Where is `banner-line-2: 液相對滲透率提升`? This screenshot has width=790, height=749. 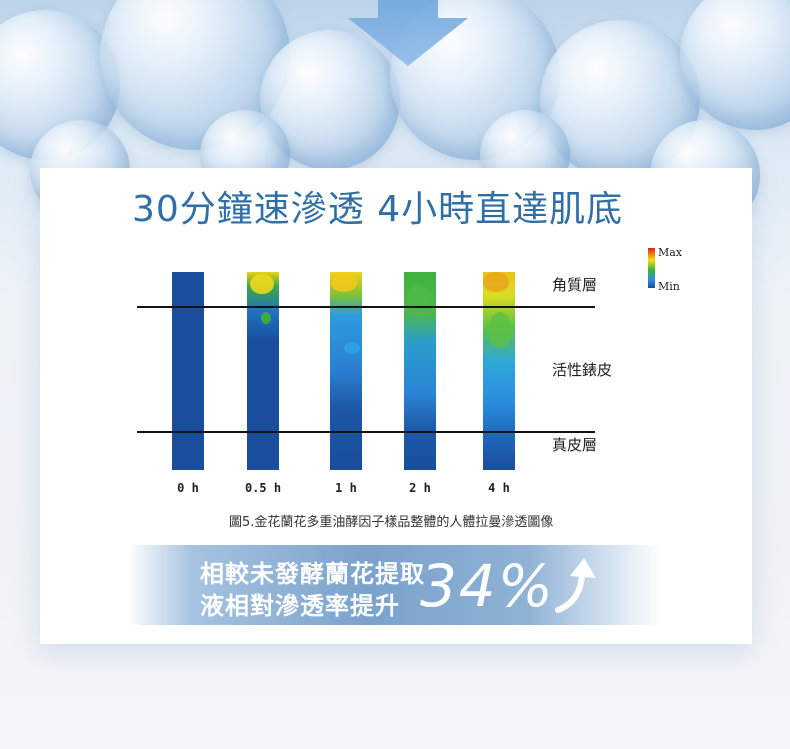
banner-line-2: 液相對滲透率提升 is located at coordinates (300, 606).